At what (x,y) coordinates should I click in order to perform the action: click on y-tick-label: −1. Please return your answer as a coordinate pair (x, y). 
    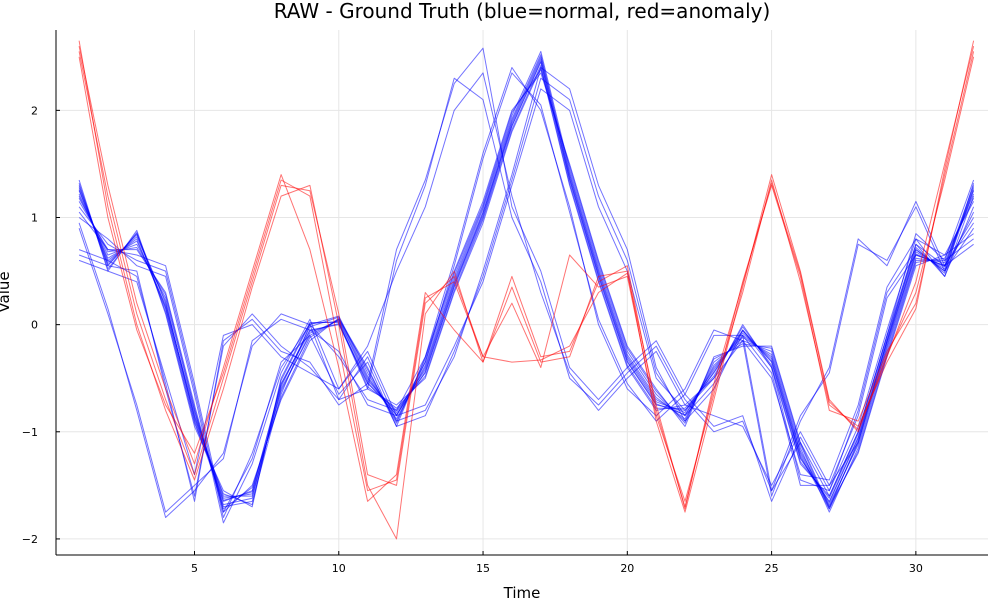
    Looking at the image, I should click on (30, 432).